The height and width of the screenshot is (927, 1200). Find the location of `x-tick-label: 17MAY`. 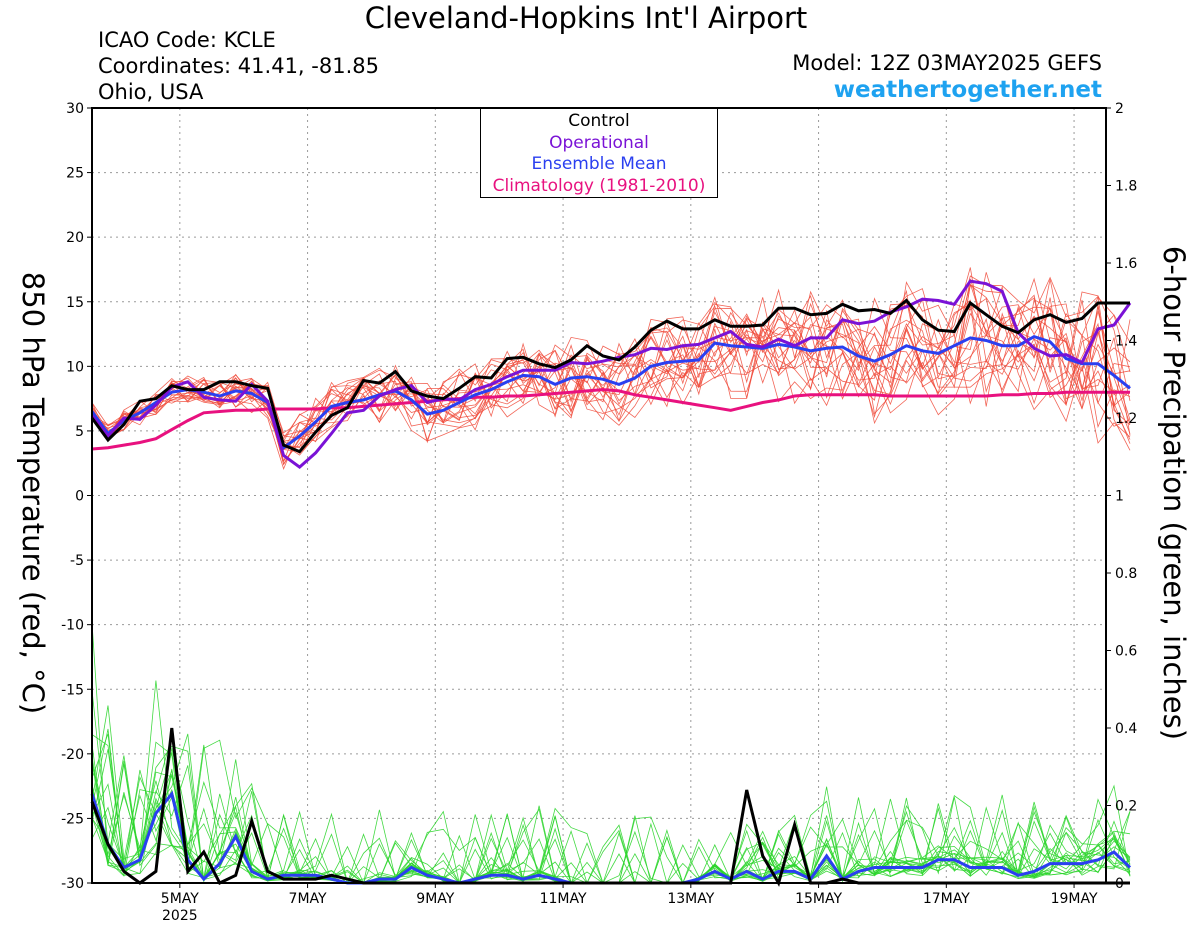

x-tick-label: 17MAY is located at coordinates (946, 899).